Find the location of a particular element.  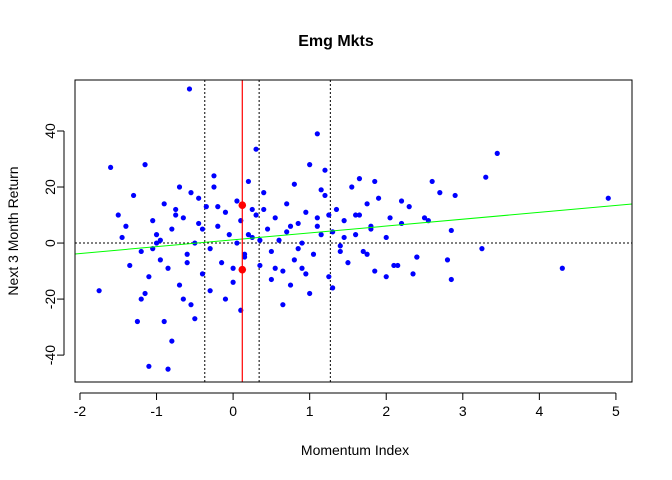

x-tick-label: 5 is located at coordinates (616, 411).